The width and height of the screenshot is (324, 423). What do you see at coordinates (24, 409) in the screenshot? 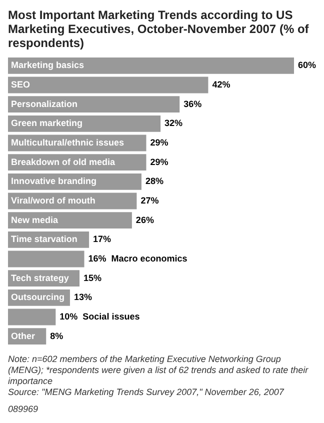
I see `text: 089969` at bounding box center [24, 409].